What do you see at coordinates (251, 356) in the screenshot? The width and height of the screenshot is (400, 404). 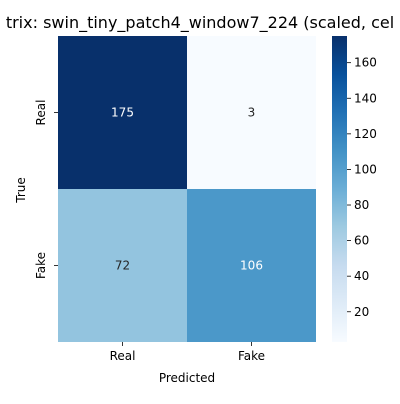 I see `x-tick-label: Fake` at bounding box center [251, 356].